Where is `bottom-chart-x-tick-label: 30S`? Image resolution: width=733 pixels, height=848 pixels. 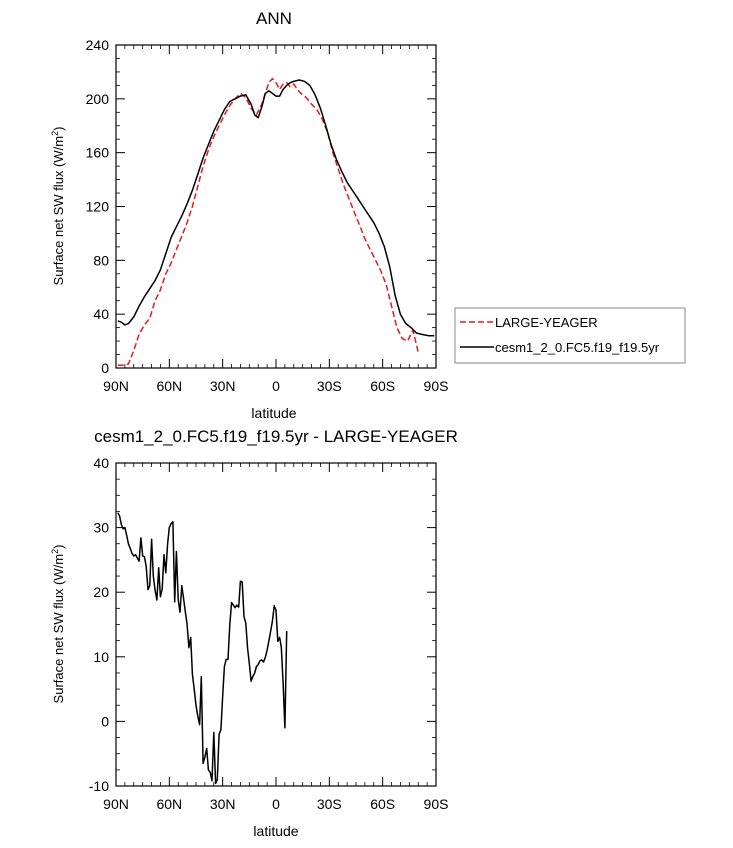
bottom-chart-x-tick-label: 30S is located at coordinates (329, 804).